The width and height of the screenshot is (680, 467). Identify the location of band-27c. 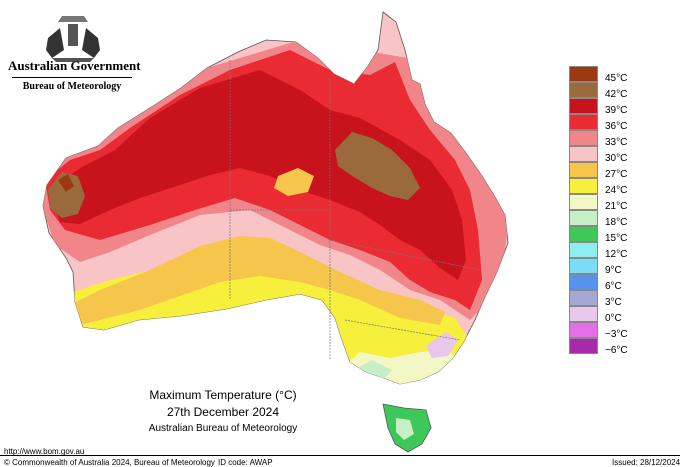
(252, 283).